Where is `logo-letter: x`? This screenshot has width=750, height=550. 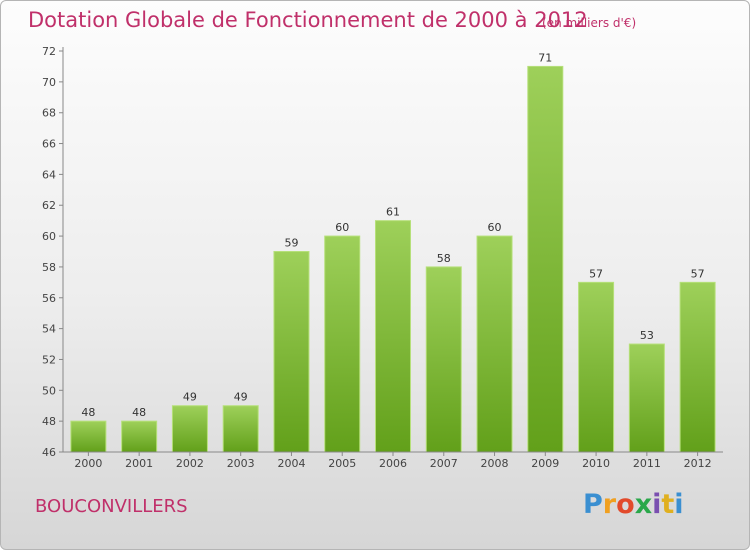
logo-letter: x is located at coordinates (643, 504).